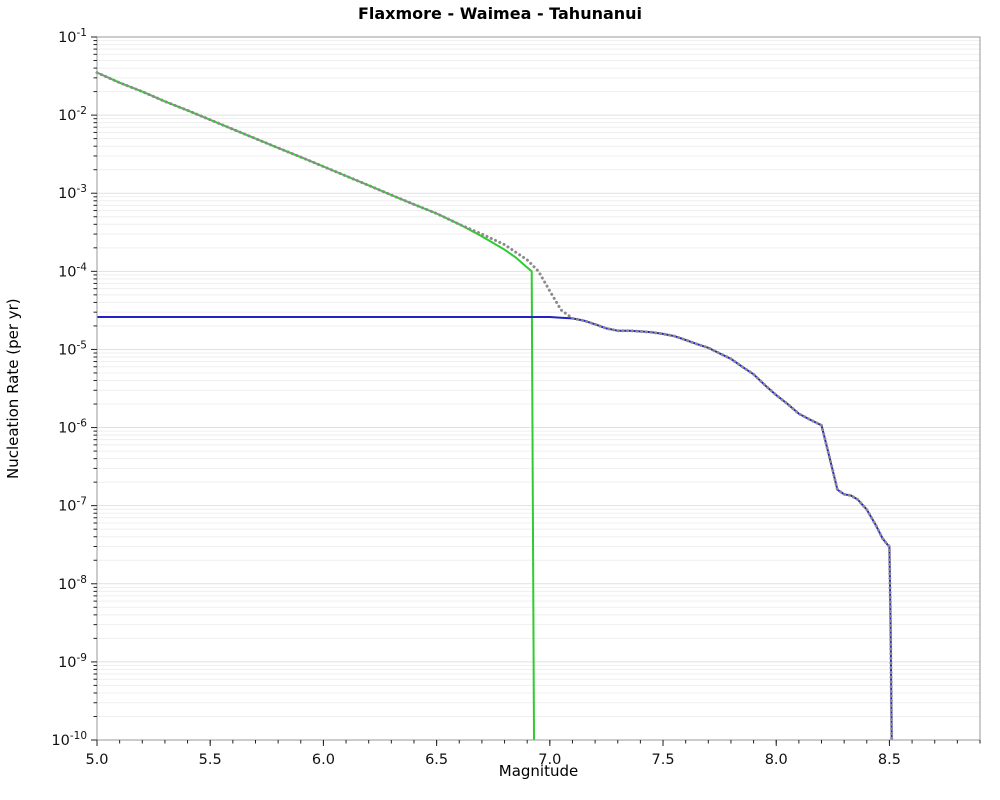 The width and height of the screenshot is (1000, 800). I want to click on x-tick-label: 5.5, so click(210, 760).